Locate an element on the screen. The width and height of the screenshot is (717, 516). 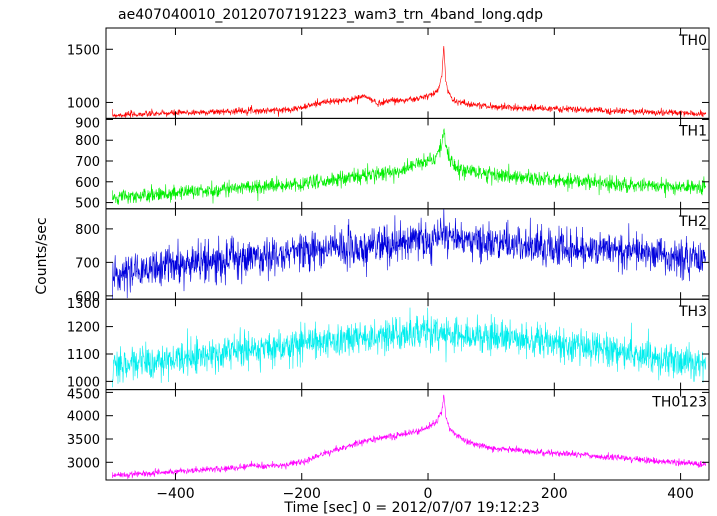
series-line-th3 is located at coordinates (409, 347).